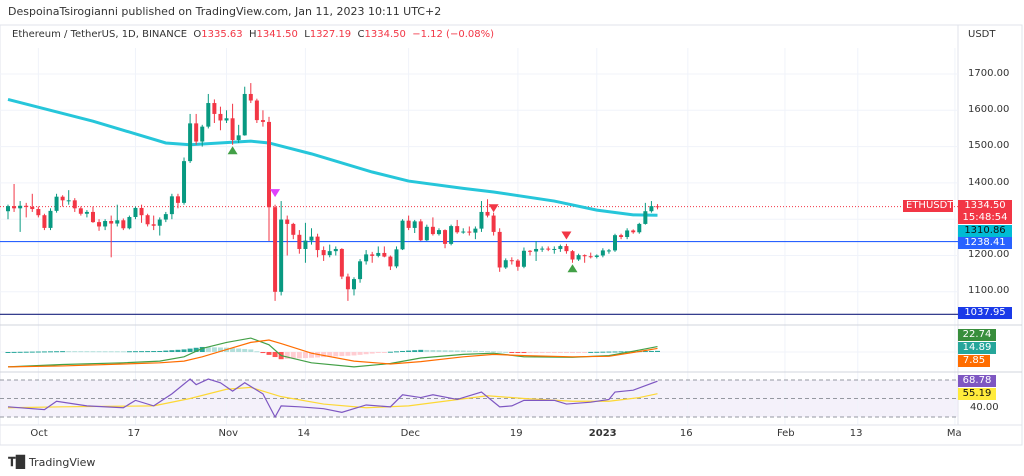 This screenshot has height=476, width=1024. Describe the element at coordinates (985, 243) in the screenshot. I see `line1-tag: 1238.41` at that location.